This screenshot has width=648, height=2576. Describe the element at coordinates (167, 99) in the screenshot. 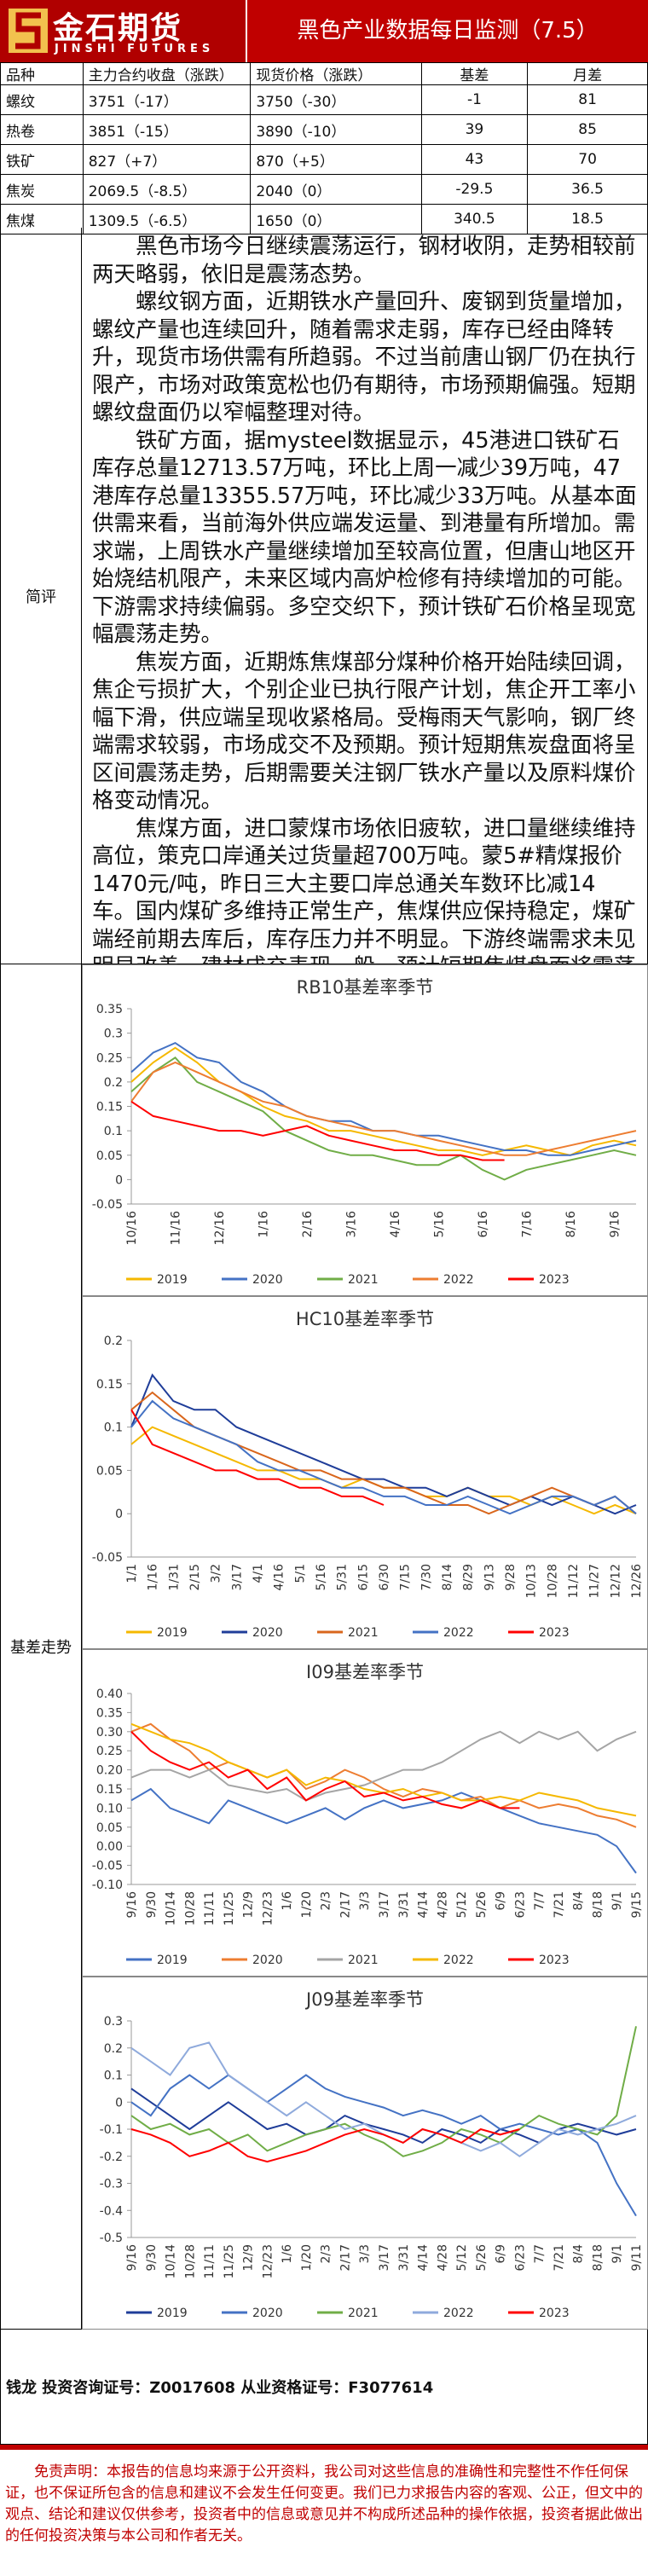

I see `table-cell: 3751（-17）` at that location.